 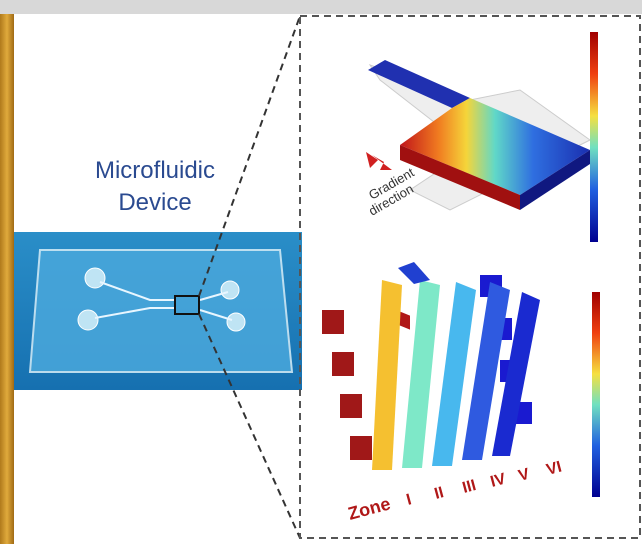 I want to click on slab, so click(x=495, y=146).